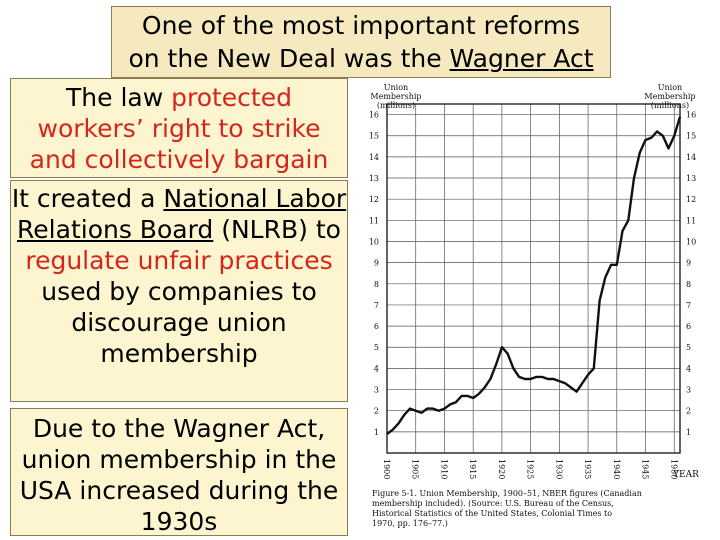 The height and width of the screenshot is (540, 720). What do you see at coordinates (119, 97) in the screenshot?
I see `box1-part1: The law` at bounding box center [119, 97].